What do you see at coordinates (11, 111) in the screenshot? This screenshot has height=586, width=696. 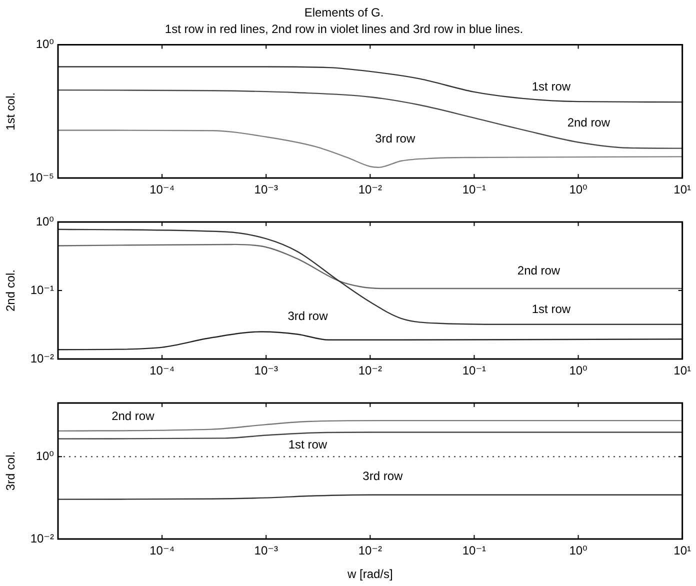 I see `y-axis-title: 1st col.` at bounding box center [11, 111].